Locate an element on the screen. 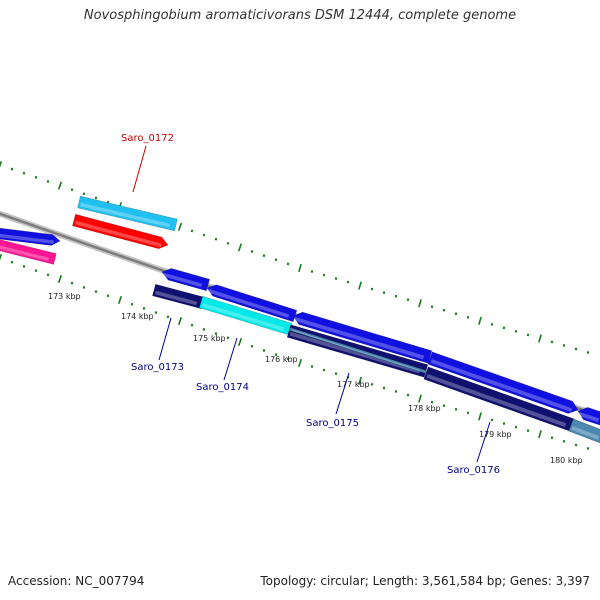 This screenshot has width=600, height=600. kbp-label: 173 kbp is located at coordinates (64, 296).